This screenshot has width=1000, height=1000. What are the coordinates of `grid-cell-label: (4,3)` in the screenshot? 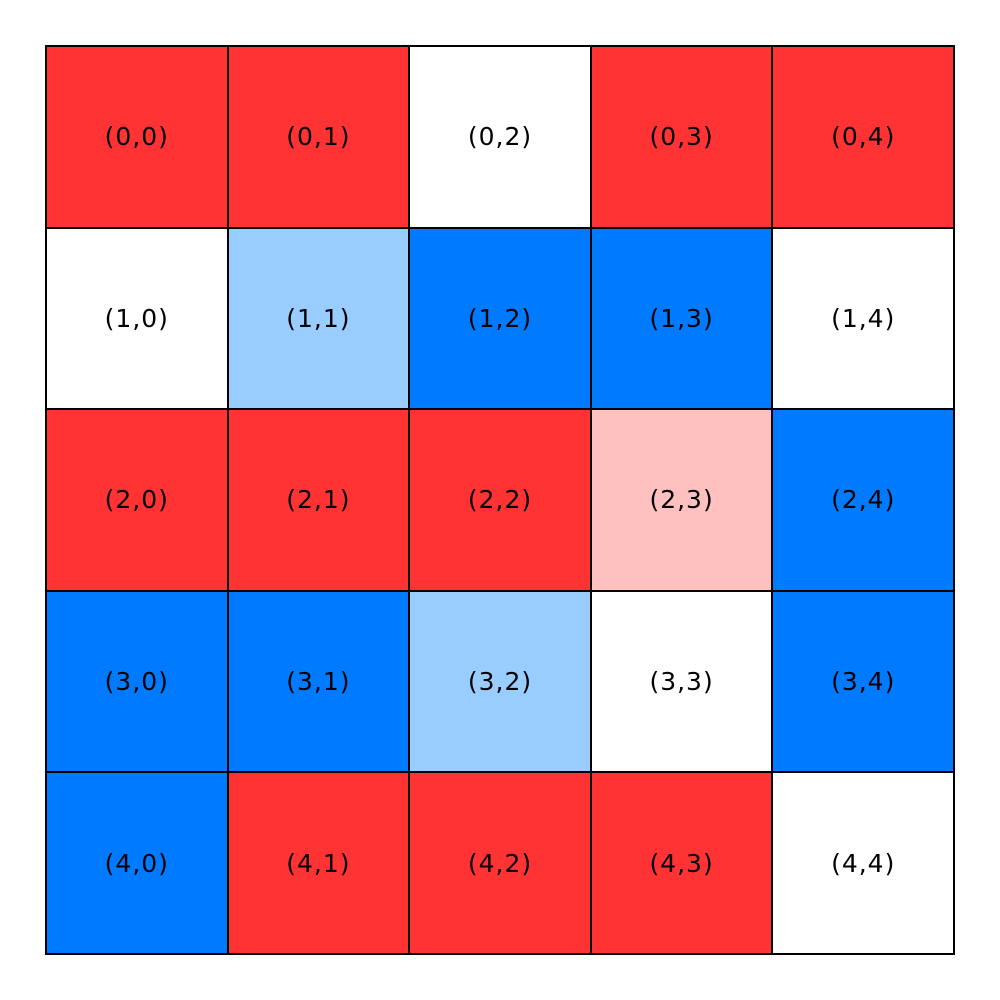 It's located at (681, 863).